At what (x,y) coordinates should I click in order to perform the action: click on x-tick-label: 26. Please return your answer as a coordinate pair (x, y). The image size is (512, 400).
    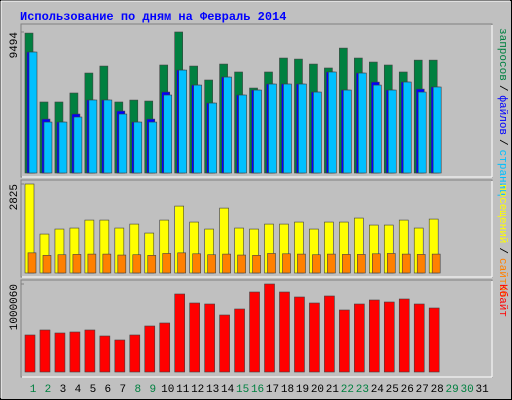
    Looking at the image, I should click on (407, 390).